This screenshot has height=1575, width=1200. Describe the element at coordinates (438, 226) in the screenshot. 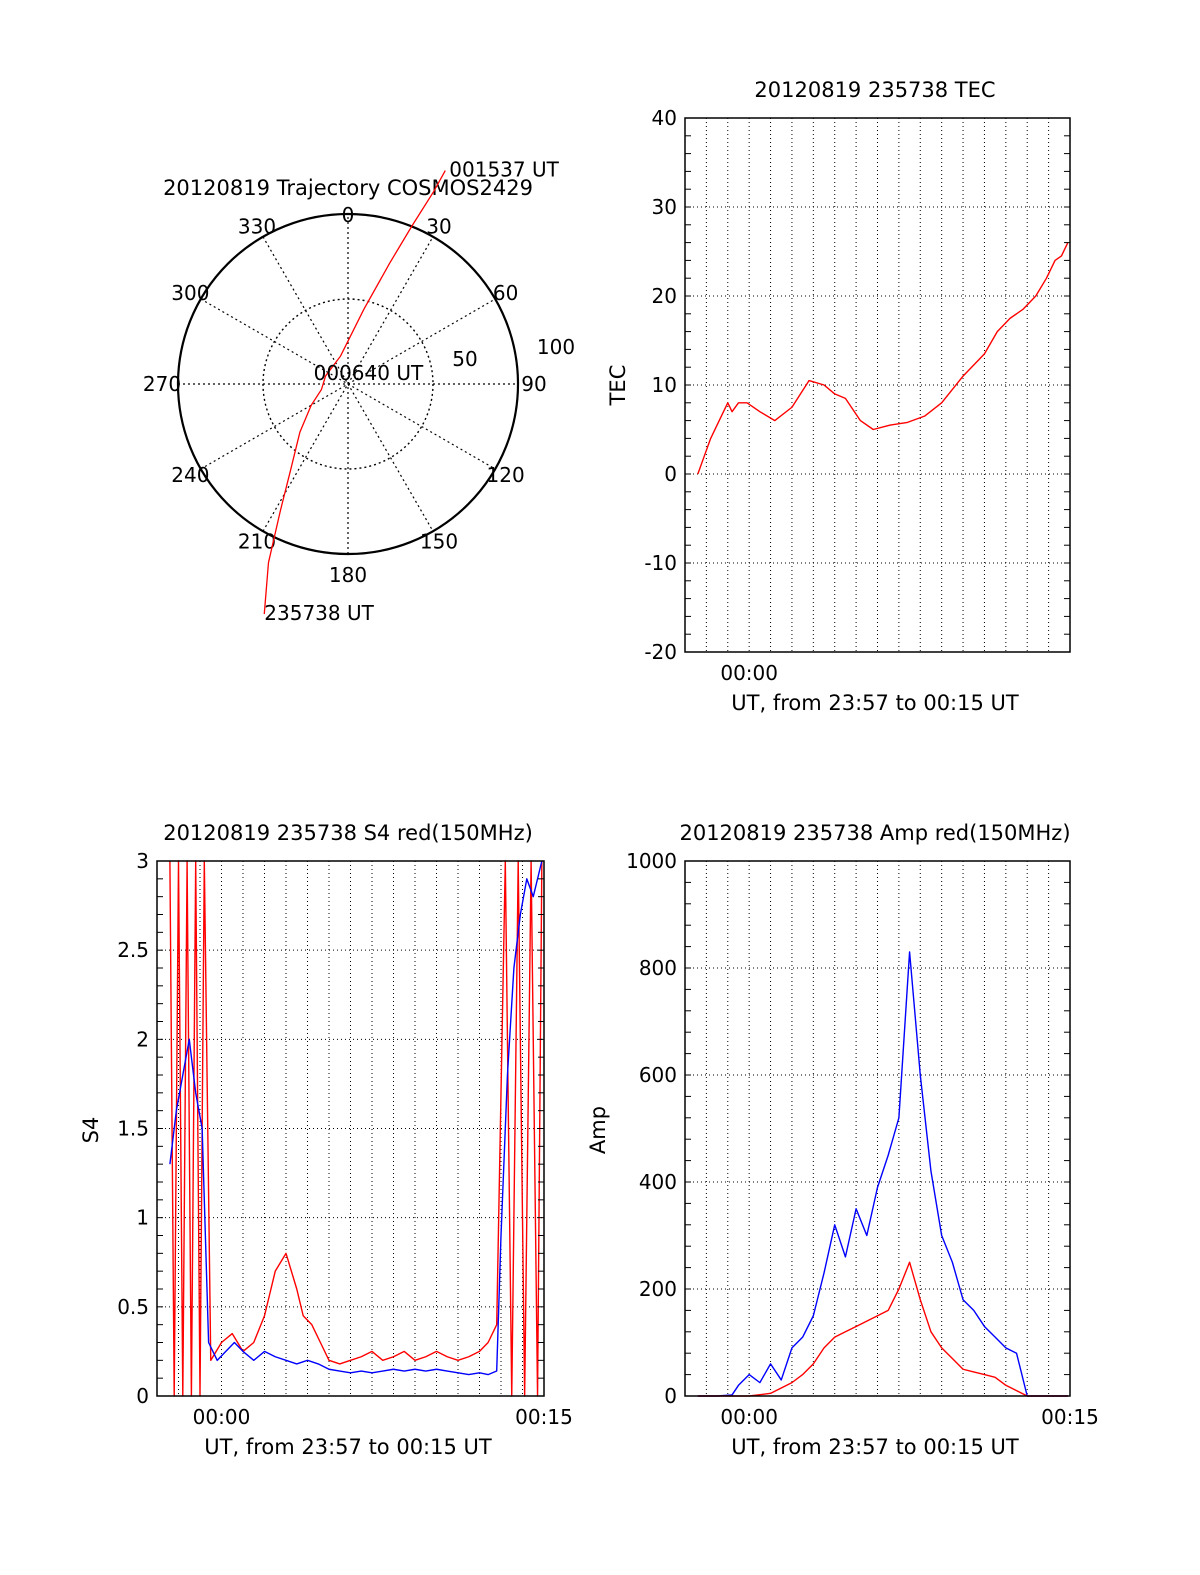

I see `azimuth-tick-label: 30` at that location.